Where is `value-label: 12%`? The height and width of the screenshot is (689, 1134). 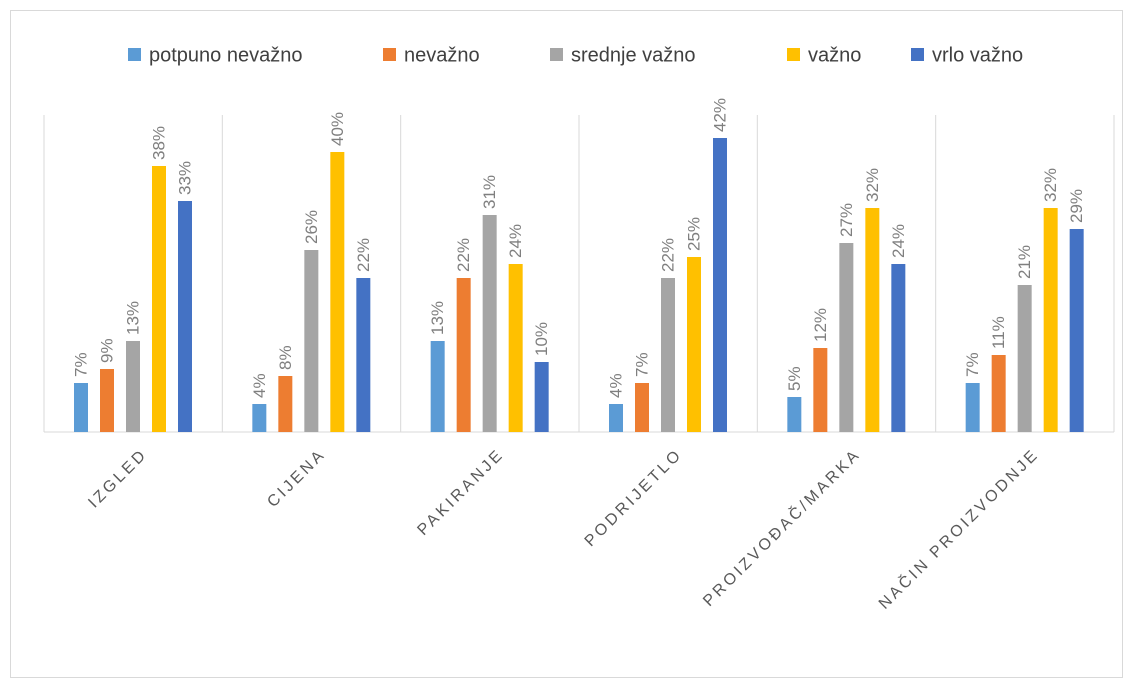 value-label: 12% is located at coordinates (820, 325).